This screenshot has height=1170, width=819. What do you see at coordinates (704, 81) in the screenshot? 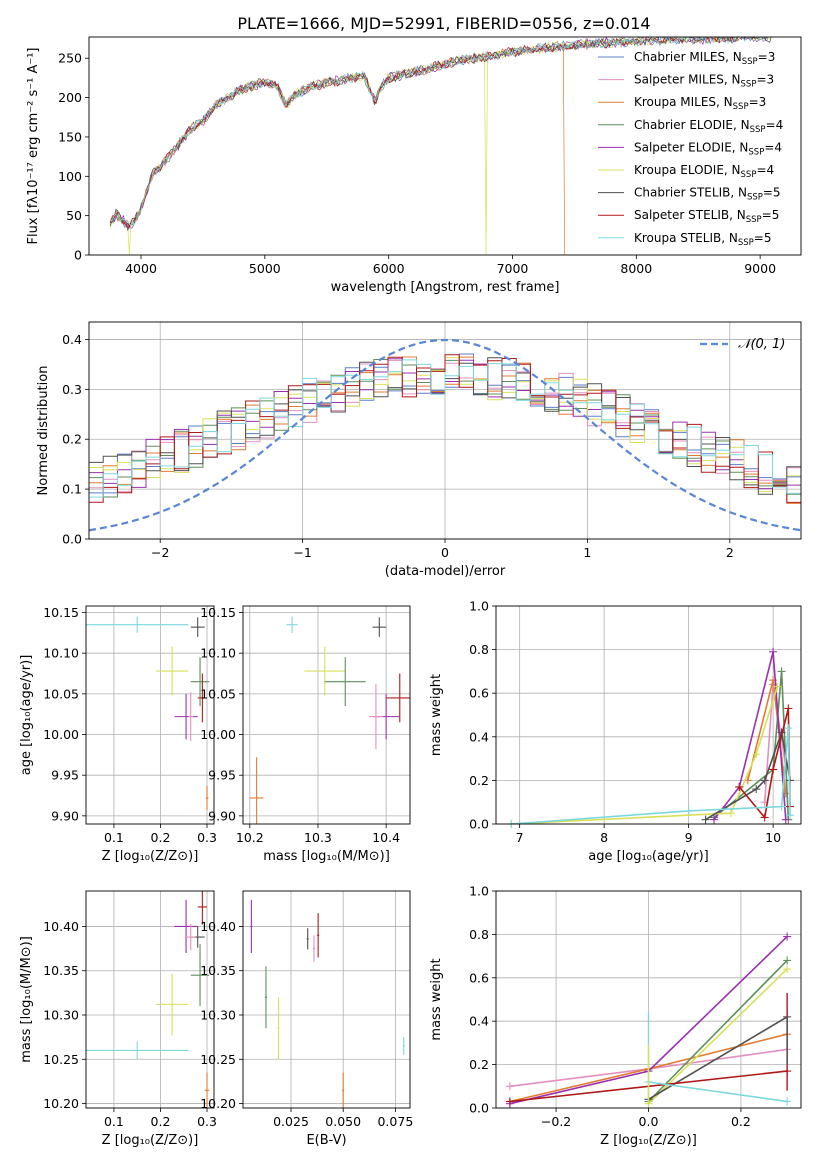
I see `legend-entry: Salpeter MILES, NSSP=3` at bounding box center [704, 81].